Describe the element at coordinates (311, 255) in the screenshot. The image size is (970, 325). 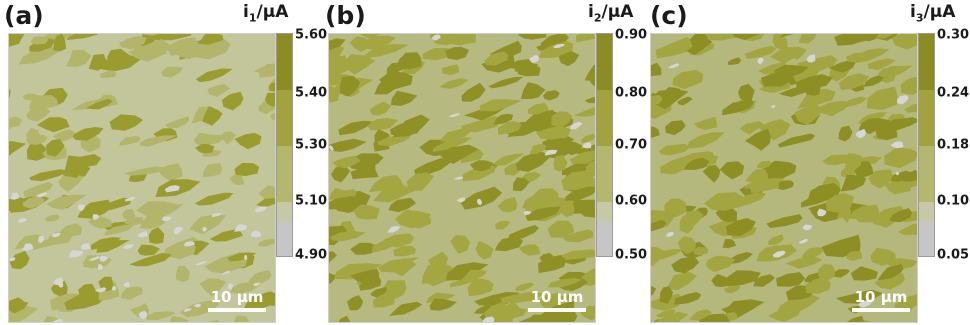
I see `colorbar-tick: 4.90` at that location.